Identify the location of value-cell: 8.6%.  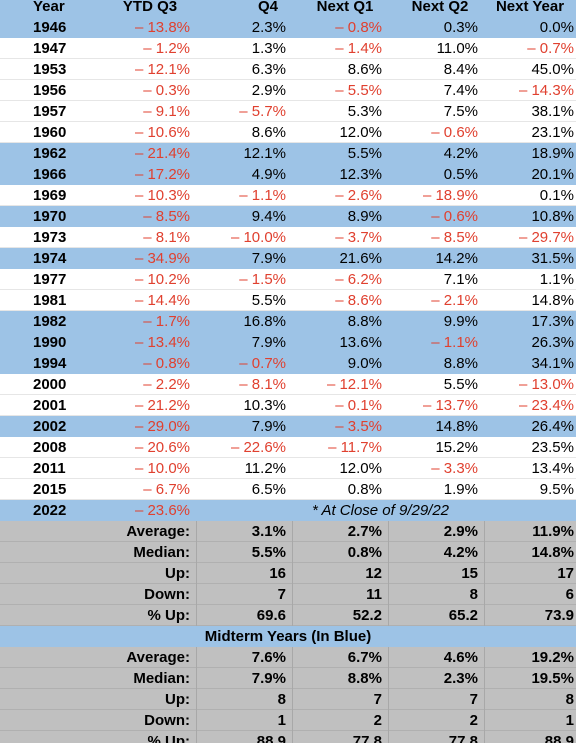
(268, 132).